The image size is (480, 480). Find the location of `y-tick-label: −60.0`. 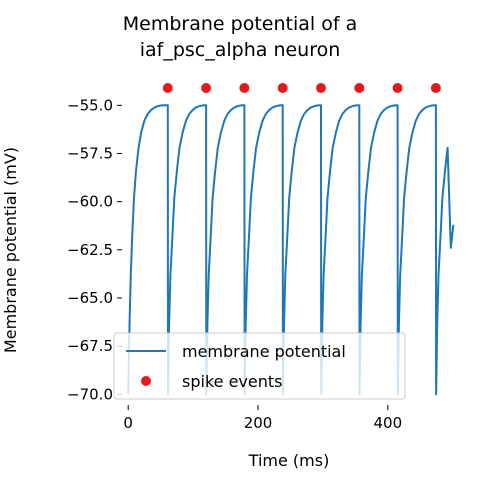

y-tick-label: −60.0 is located at coordinates (90, 202).